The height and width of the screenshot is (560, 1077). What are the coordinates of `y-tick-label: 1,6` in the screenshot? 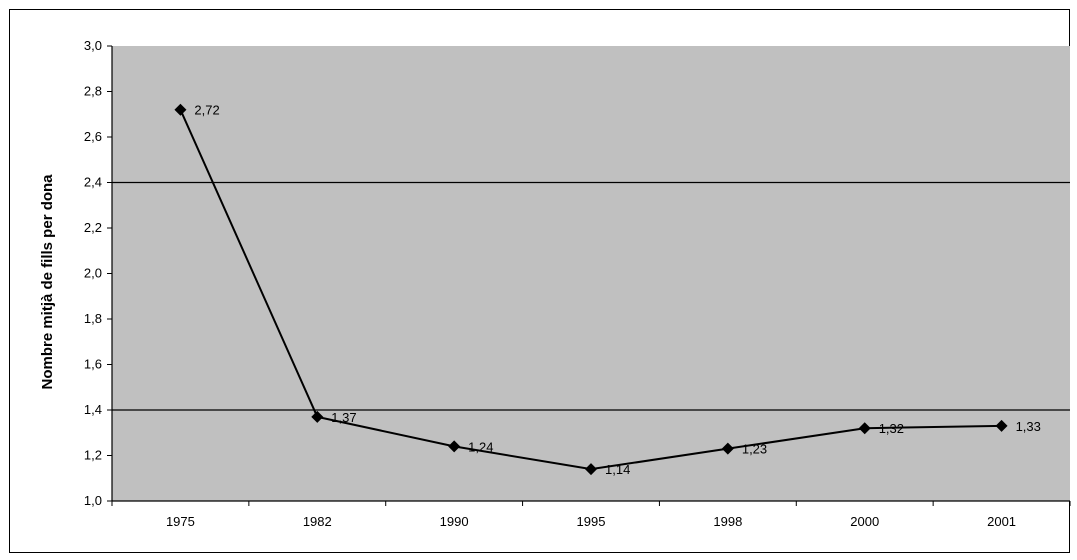 It's located at (93, 364).